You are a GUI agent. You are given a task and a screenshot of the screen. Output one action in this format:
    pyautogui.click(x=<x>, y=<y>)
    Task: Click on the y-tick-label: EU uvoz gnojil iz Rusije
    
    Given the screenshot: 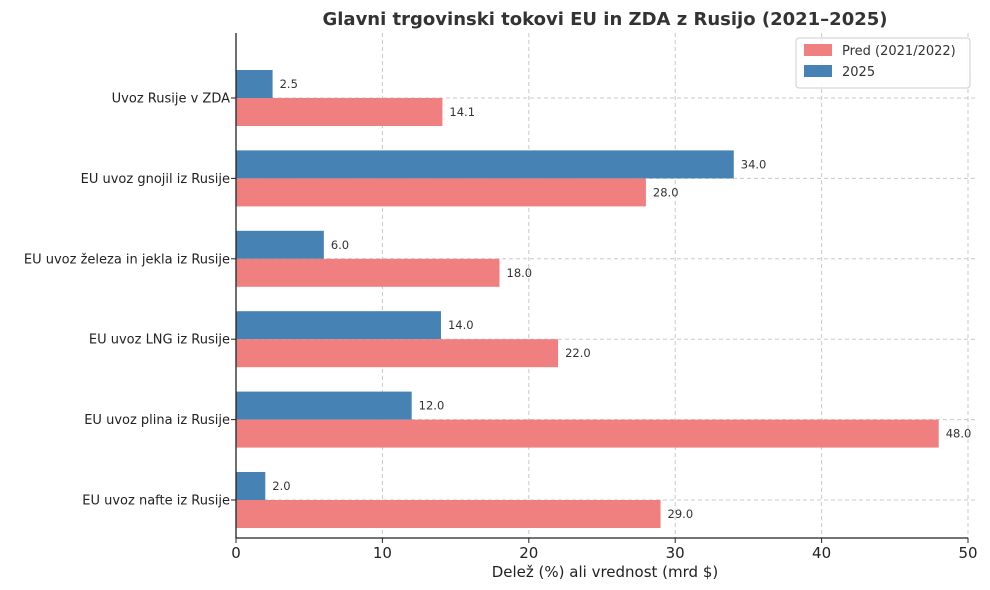 What is the action you would take?
    pyautogui.click(x=155, y=179)
    